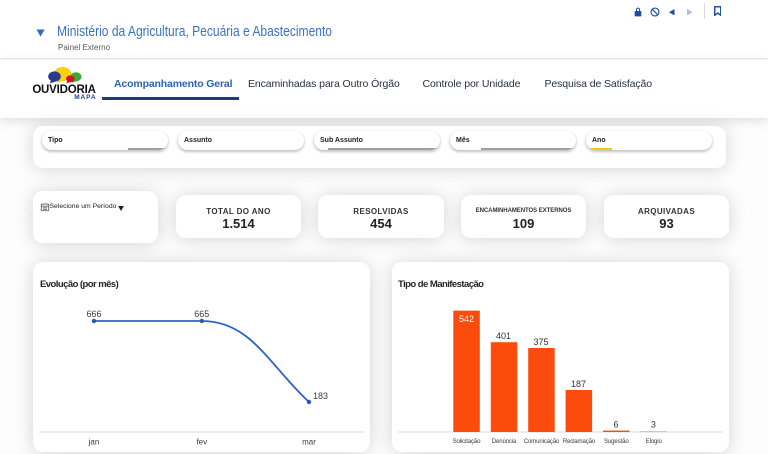 The height and width of the screenshot is (454, 768). I want to click on svg-text: 401, so click(503, 336).